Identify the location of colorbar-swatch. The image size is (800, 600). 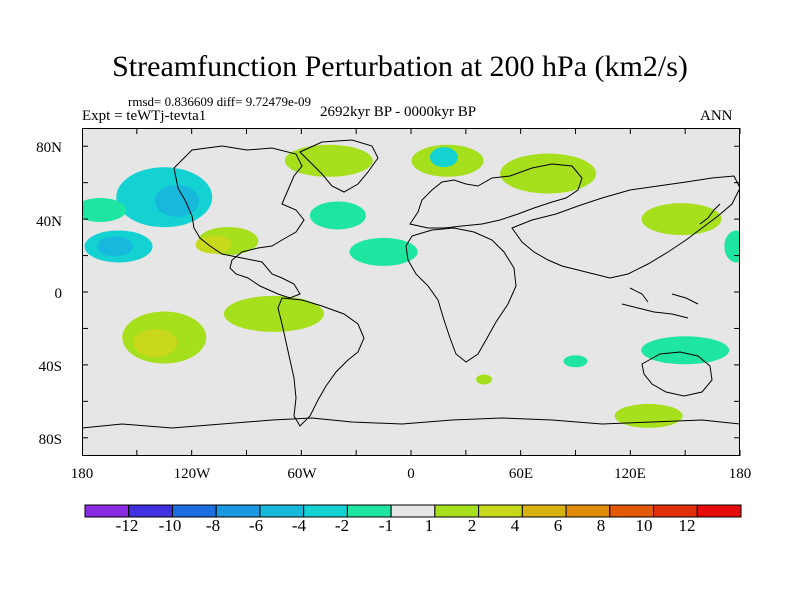
(719, 511).